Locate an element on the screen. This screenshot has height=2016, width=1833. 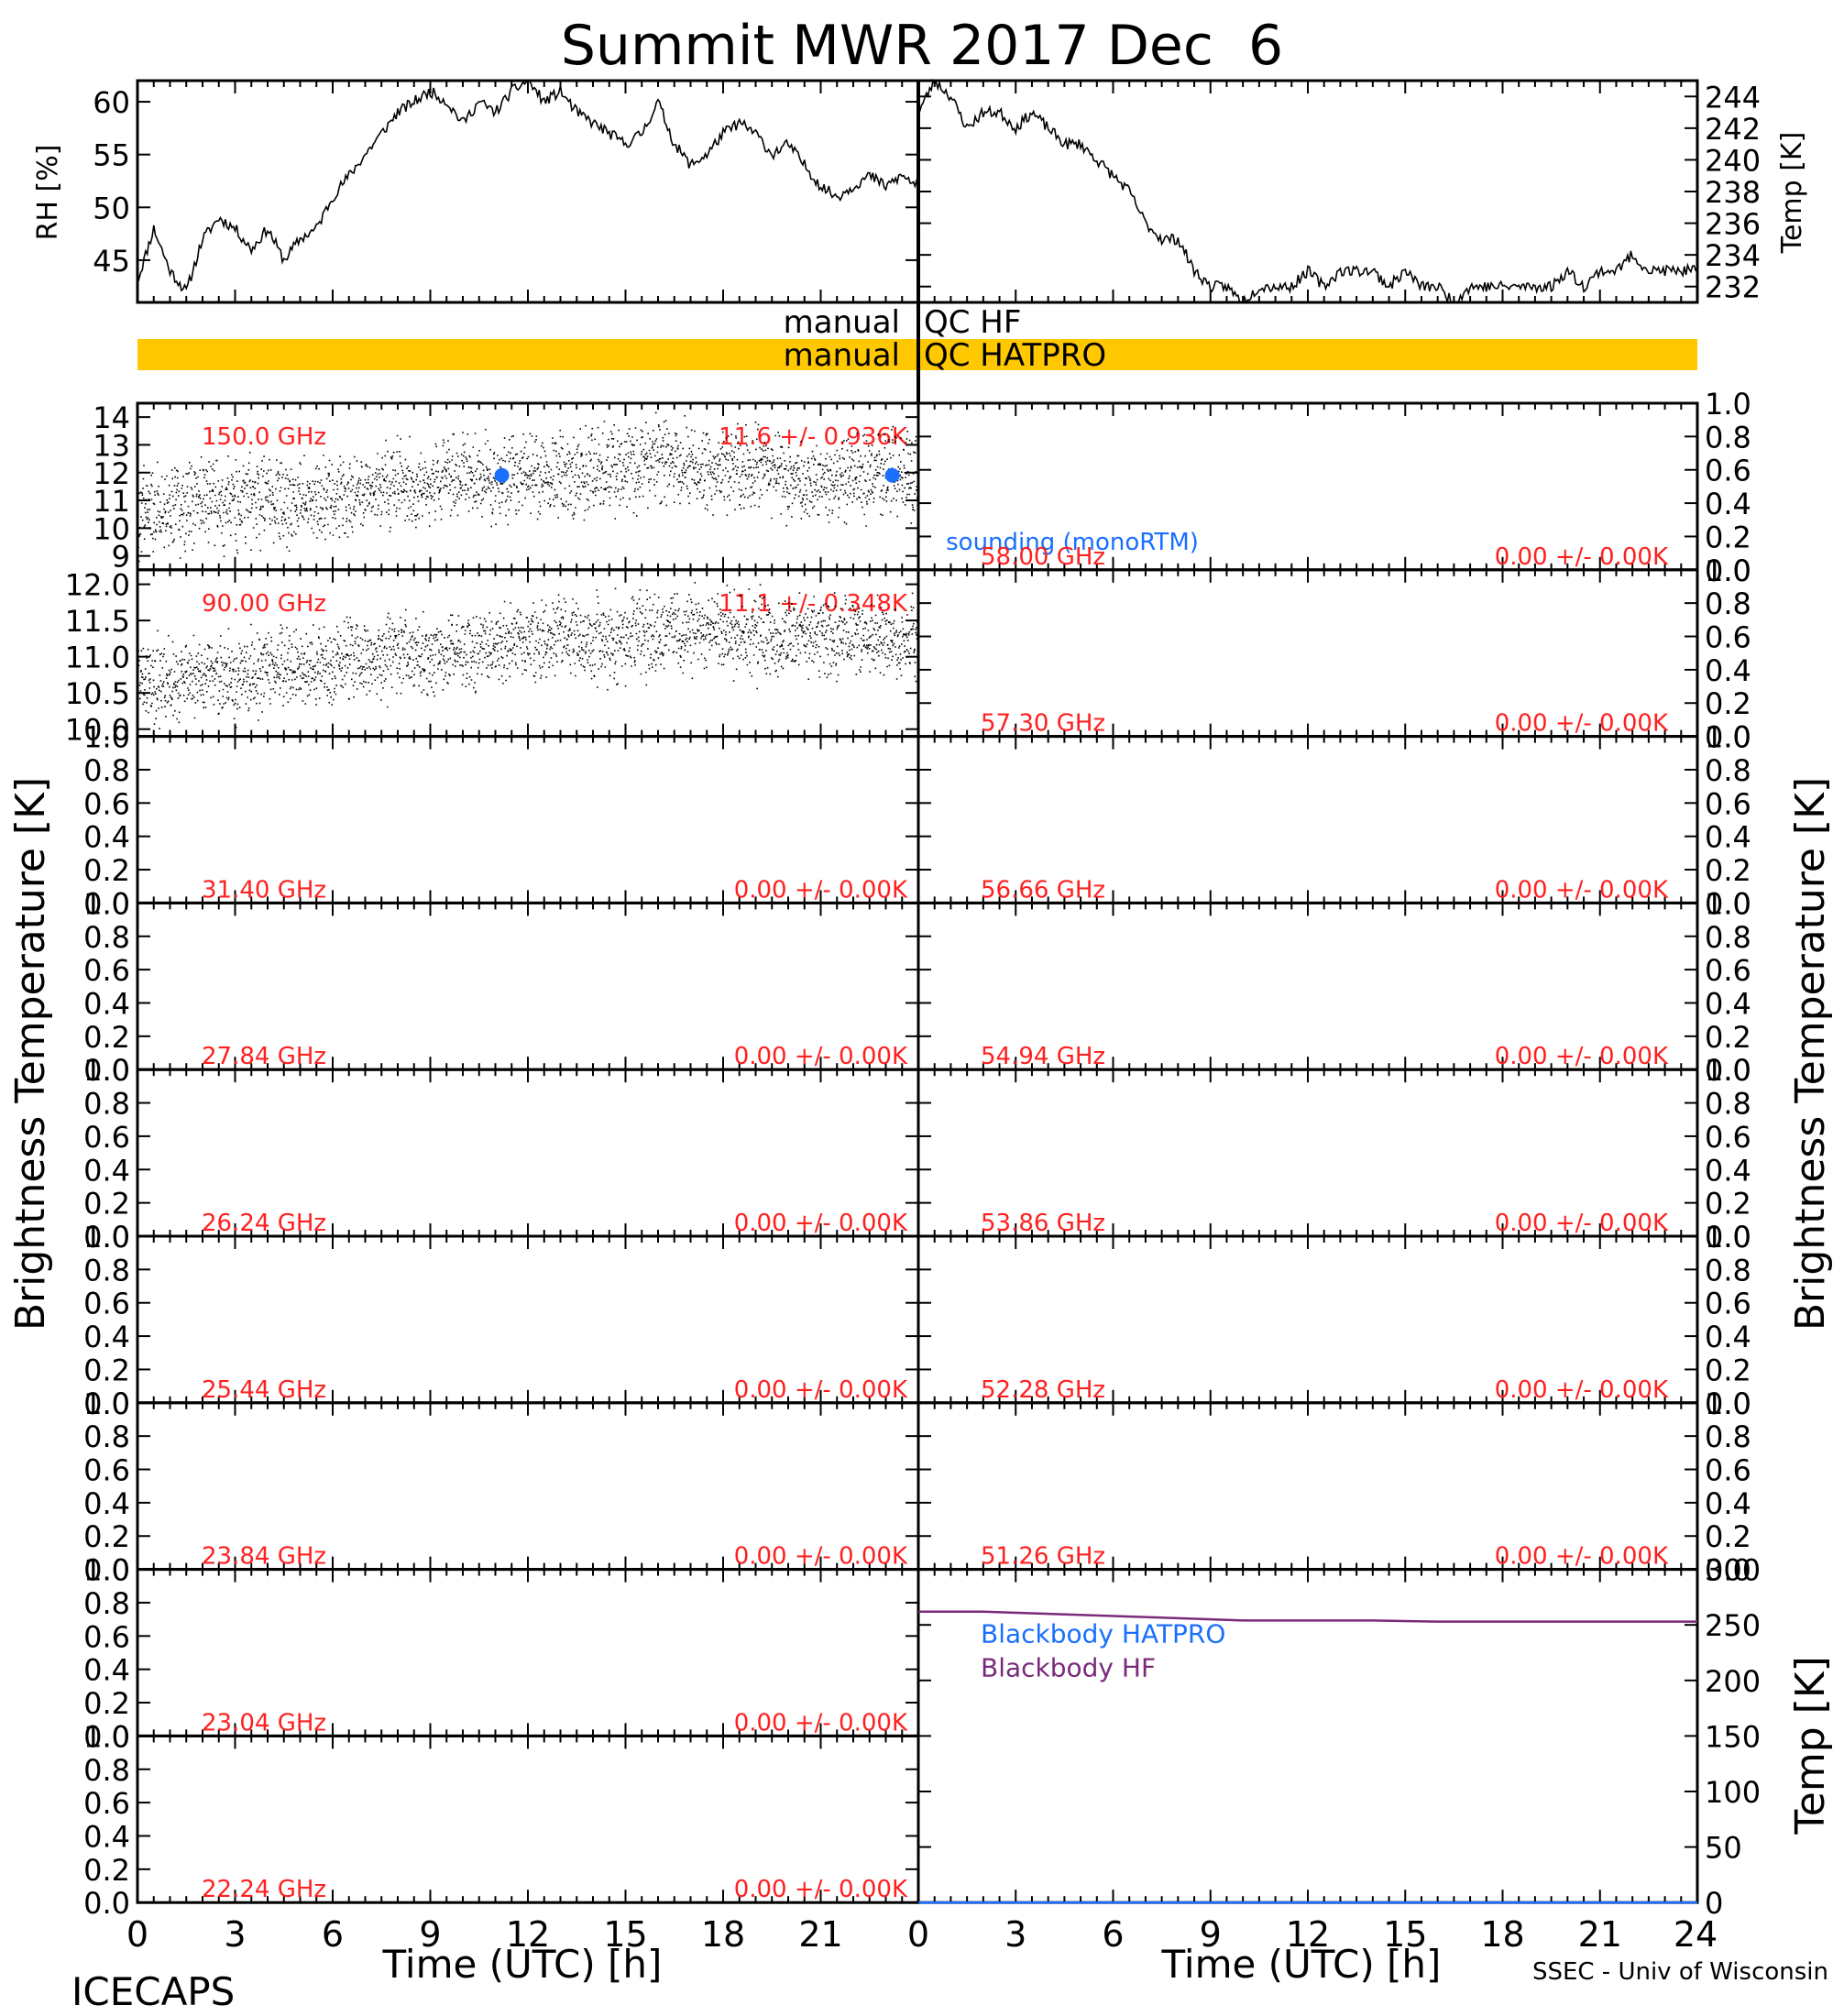
channel-label: 25.44 GHz is located at coordinates (264, 1390).